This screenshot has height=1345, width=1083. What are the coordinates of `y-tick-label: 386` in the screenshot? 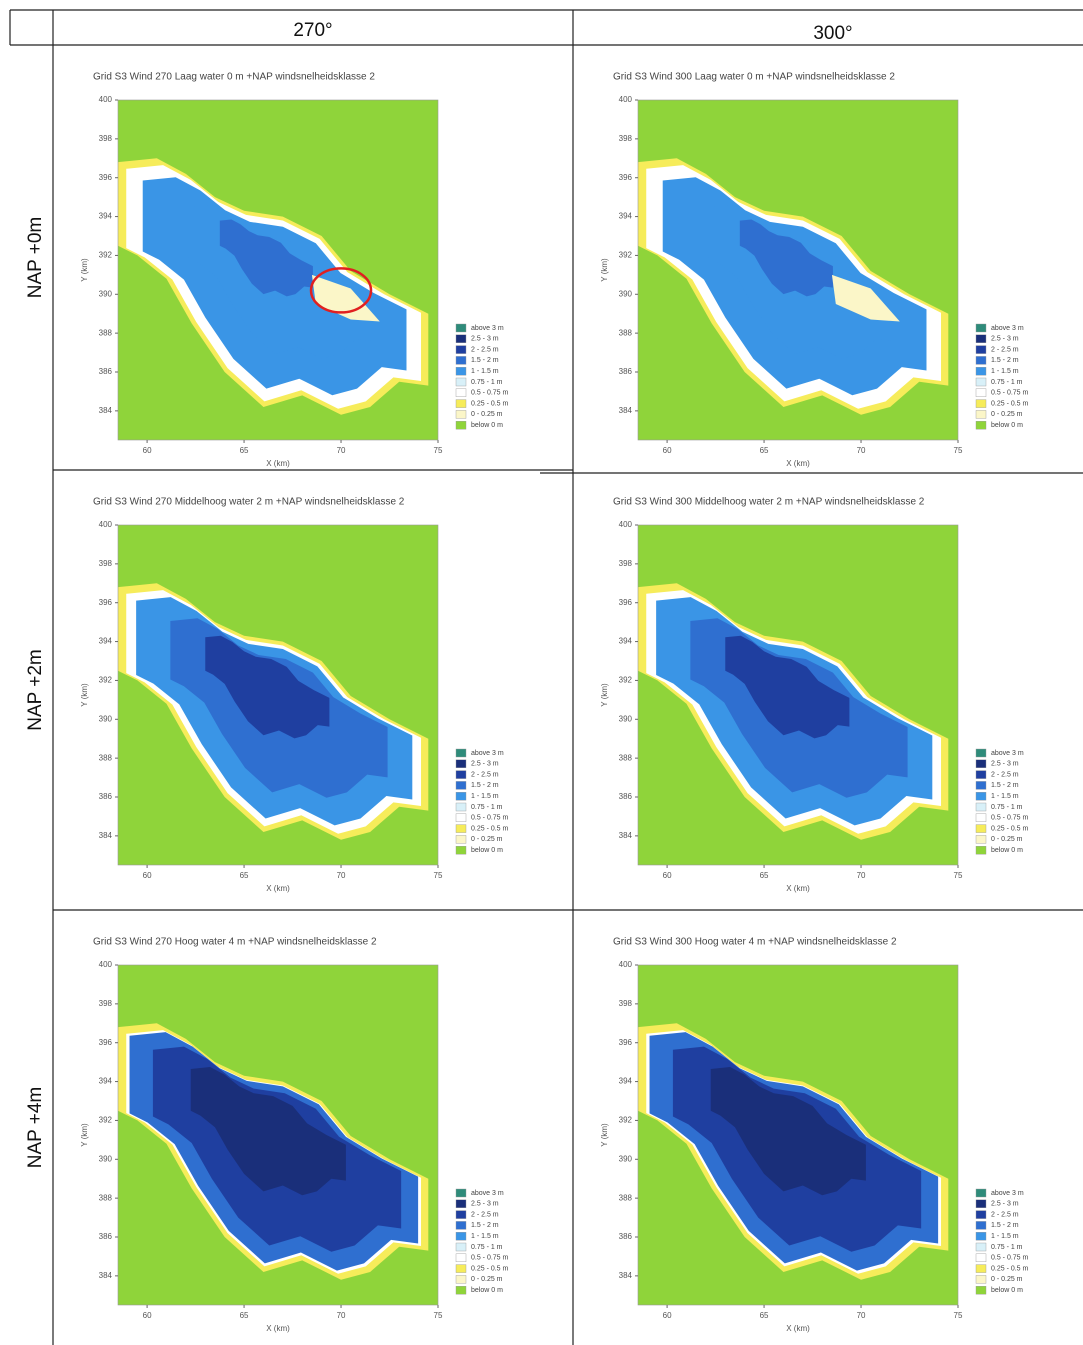 It's located at (106, 1236).